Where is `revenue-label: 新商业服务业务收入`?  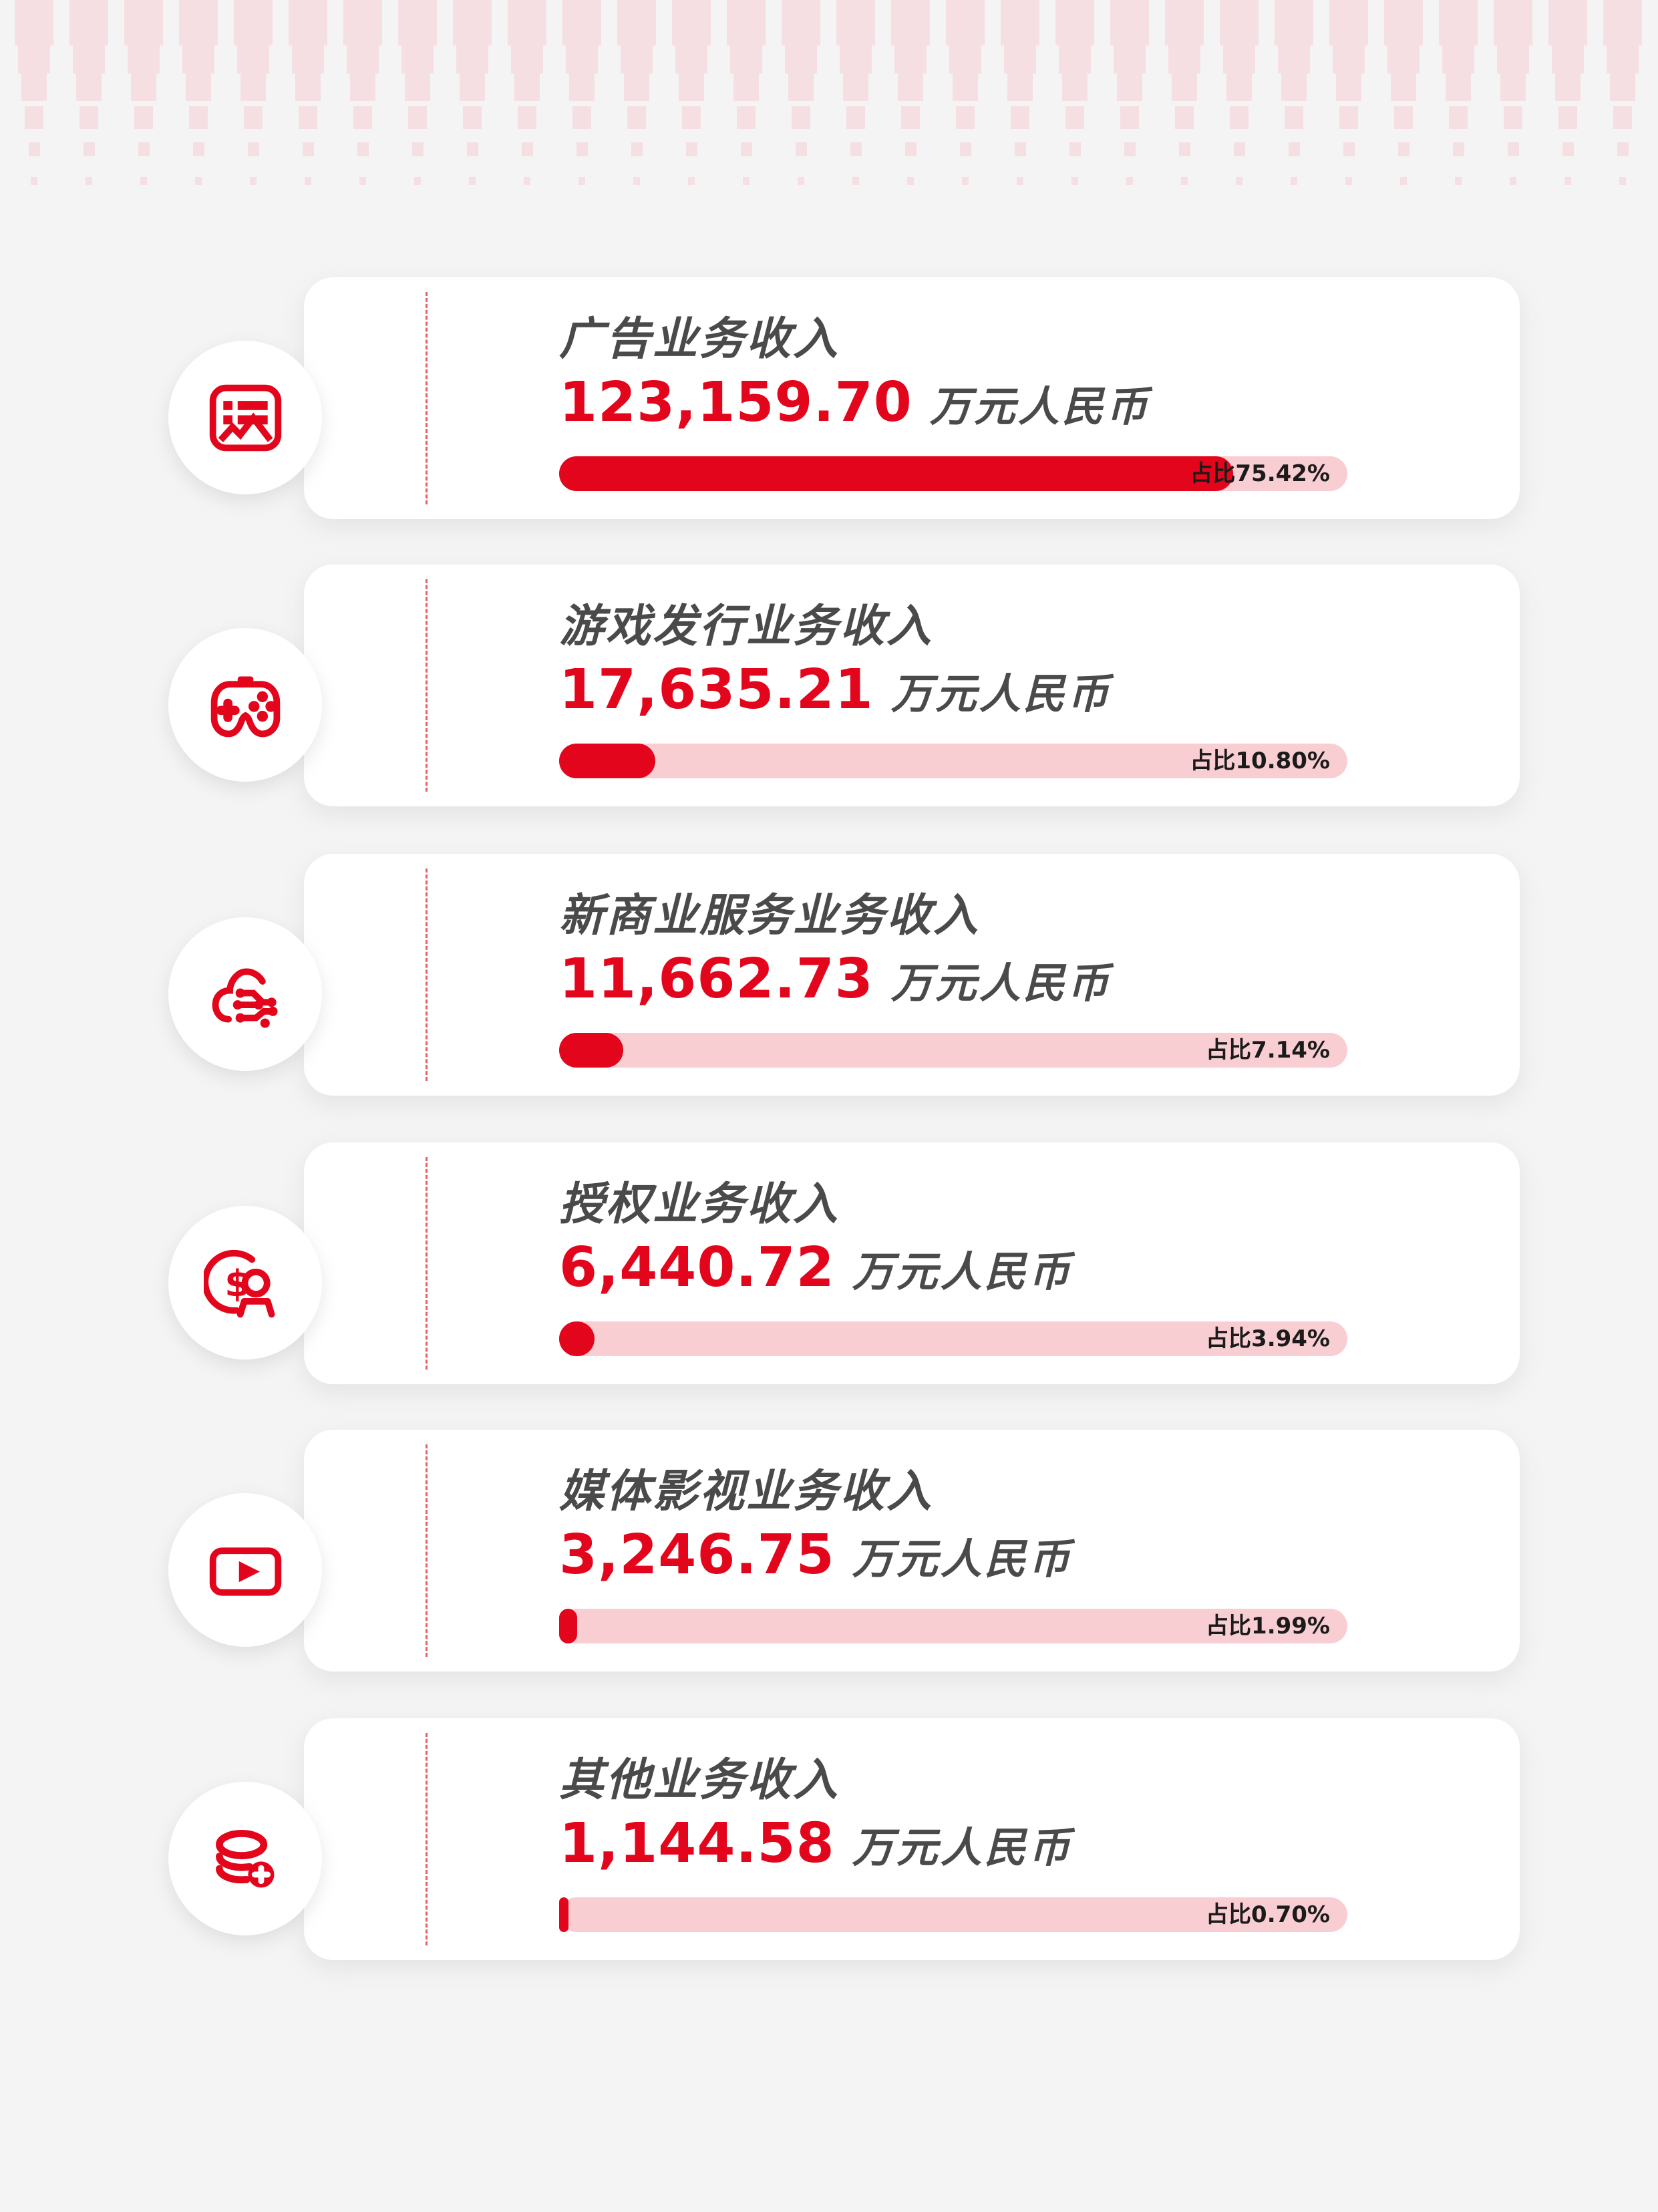
revenue-label: 新商业服务业务收入 is located at coordinates (769, 915).